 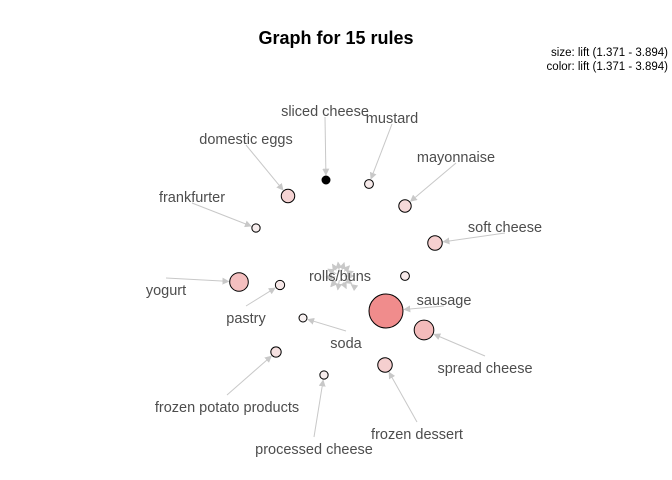 What do you see at coordinates (227, 408) in the screenshot?
I see `item-label: frozen potato products` at bounding box center [227, 408].